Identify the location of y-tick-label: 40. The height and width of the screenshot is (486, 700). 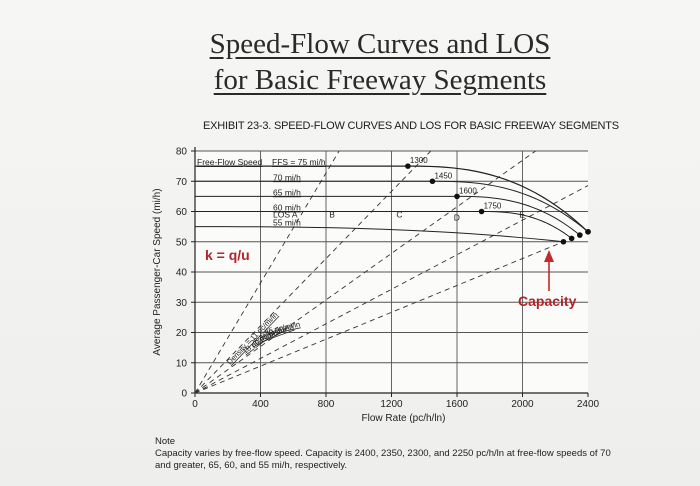
(182, 273).